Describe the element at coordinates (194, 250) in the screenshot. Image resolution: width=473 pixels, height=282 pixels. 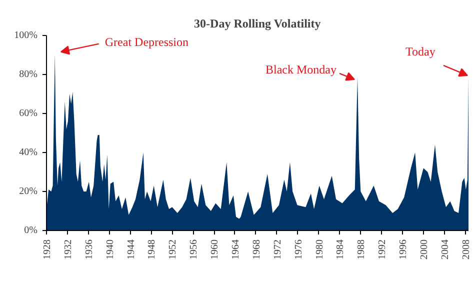
I see `x-tick-label: 1956` at that location.